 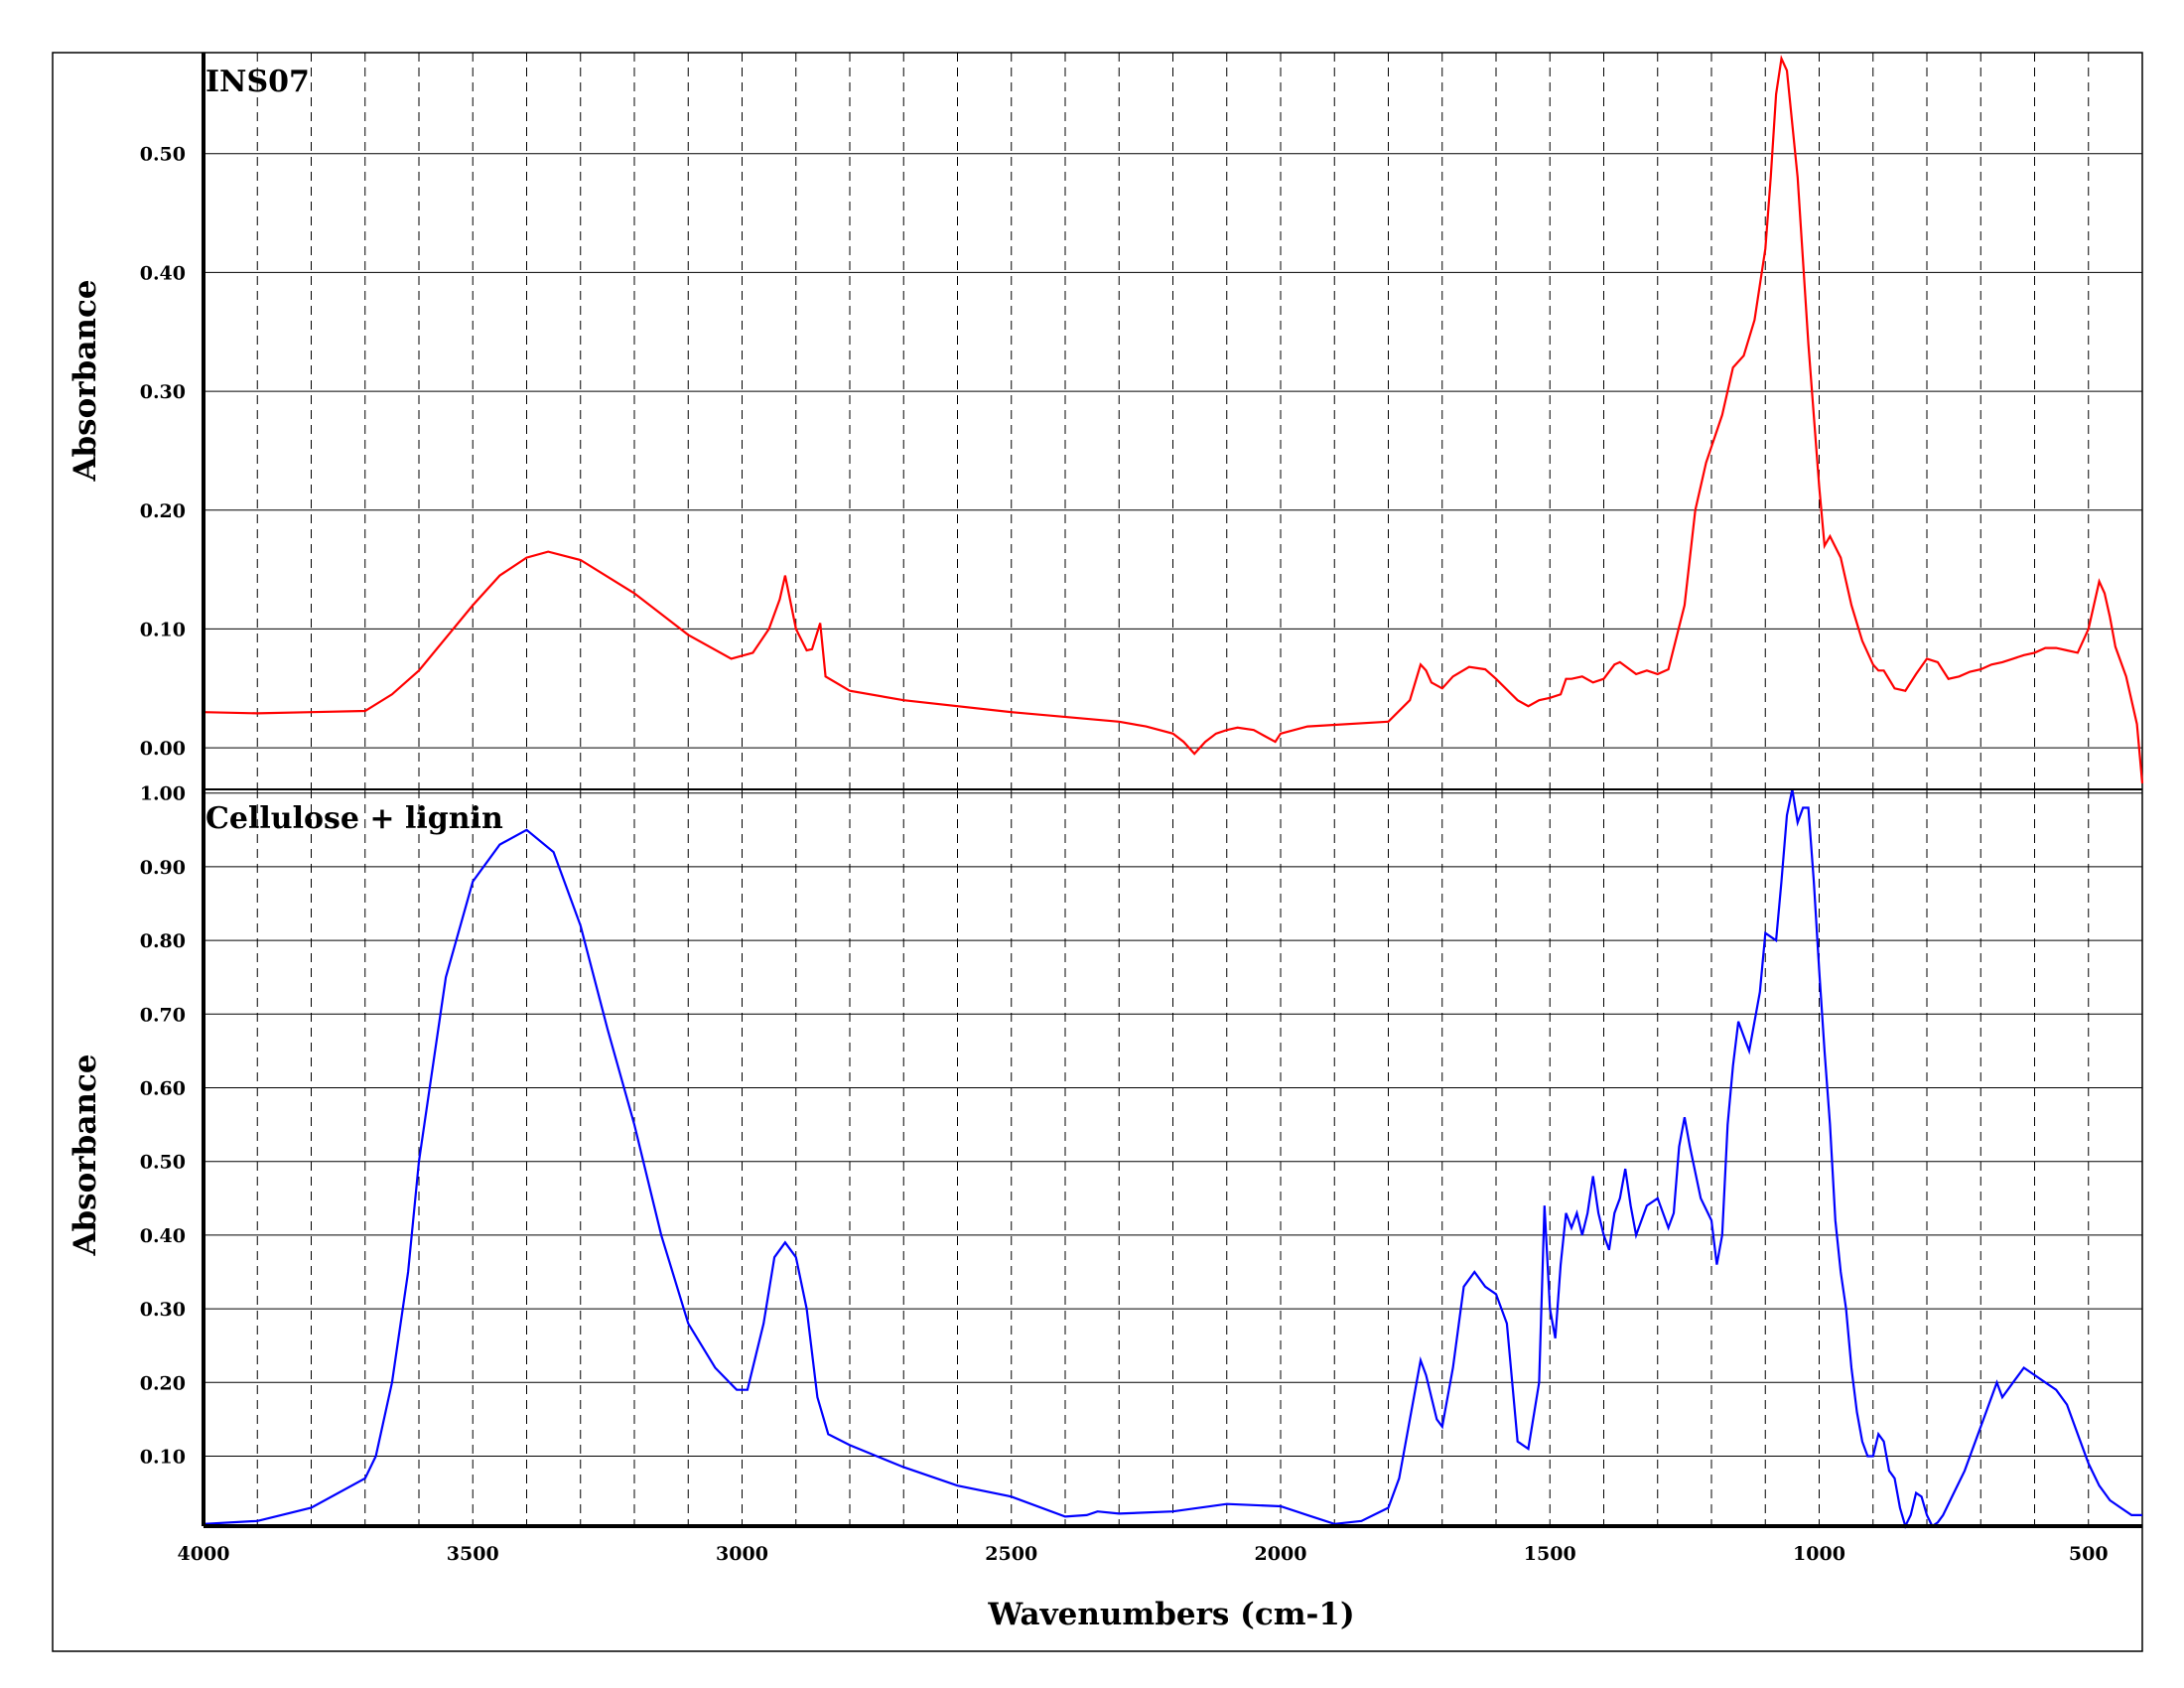 I want to click on top-y-axis-title: Absorbance, so click(x=85, y=380).